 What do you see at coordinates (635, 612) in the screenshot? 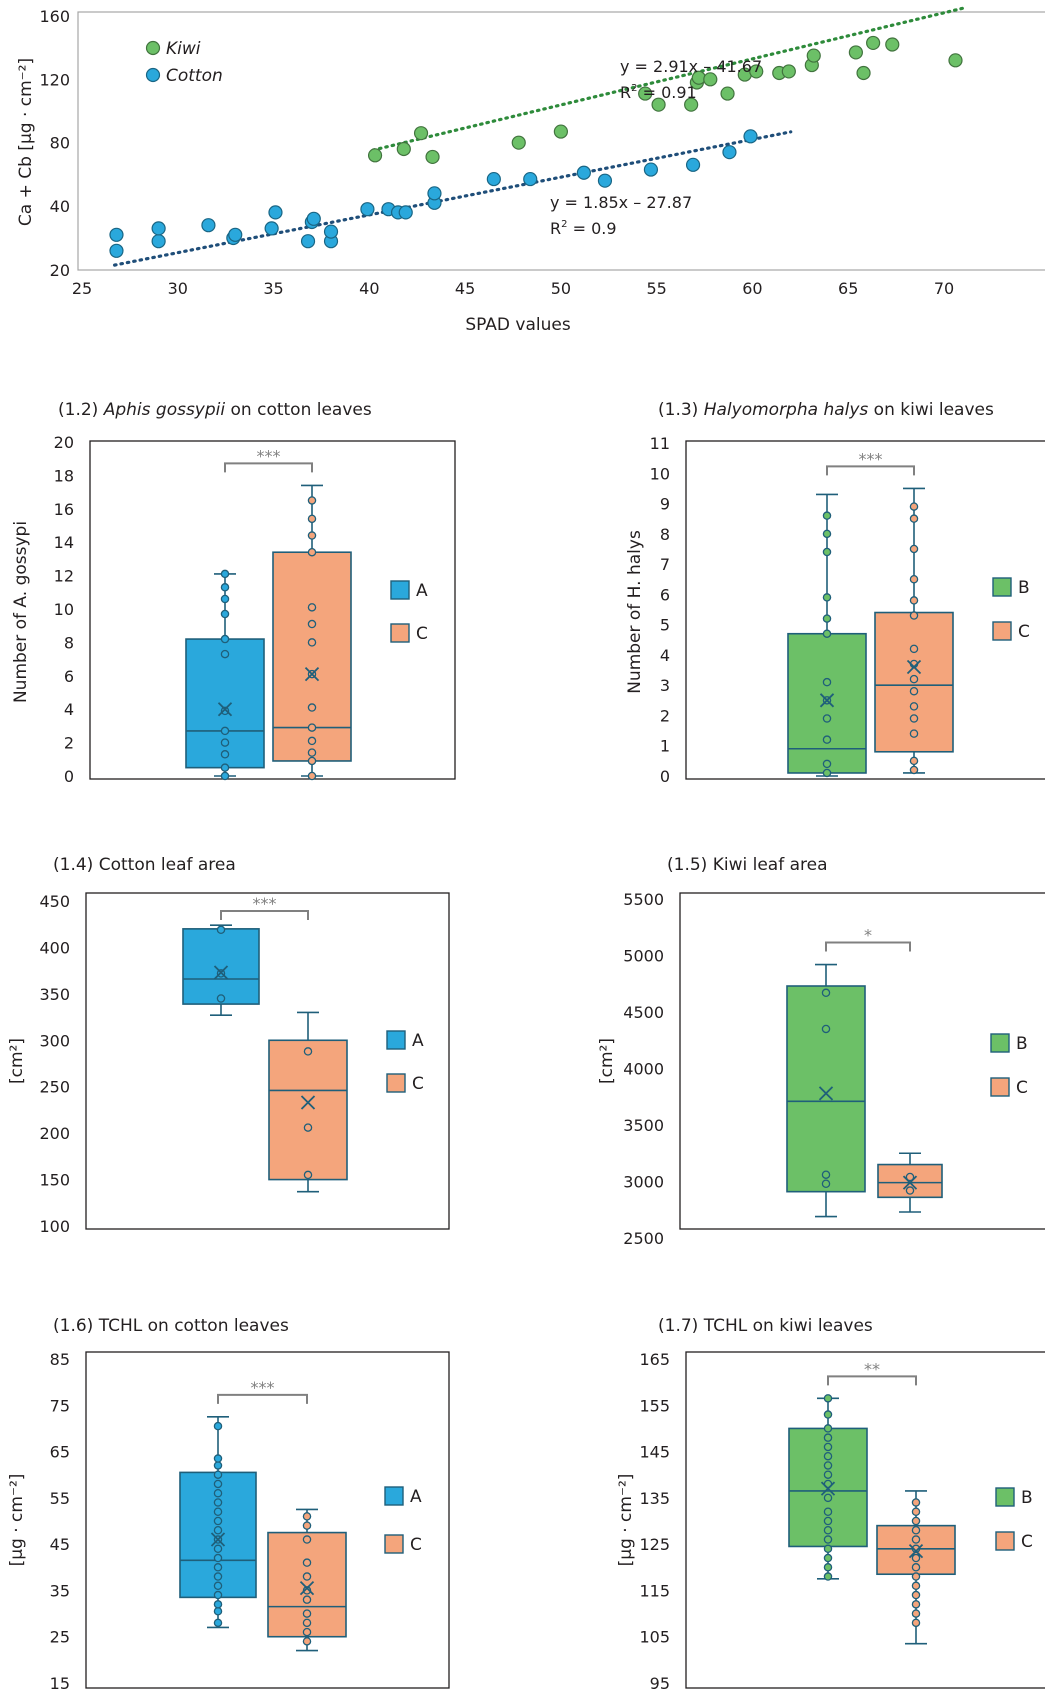
I see `y-axis-label: Number of H. halys` at bounding box center [635, 612].